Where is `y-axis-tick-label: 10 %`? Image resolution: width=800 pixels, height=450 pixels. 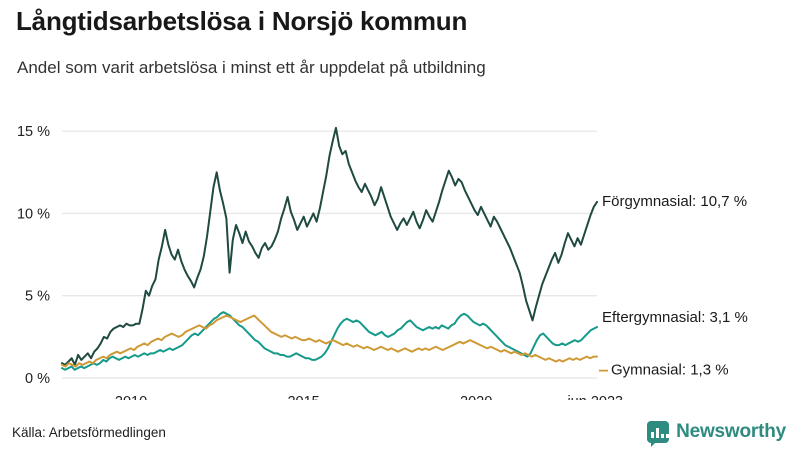 y-axis-tick-label: 10 % is located at coordinates (33, 214).